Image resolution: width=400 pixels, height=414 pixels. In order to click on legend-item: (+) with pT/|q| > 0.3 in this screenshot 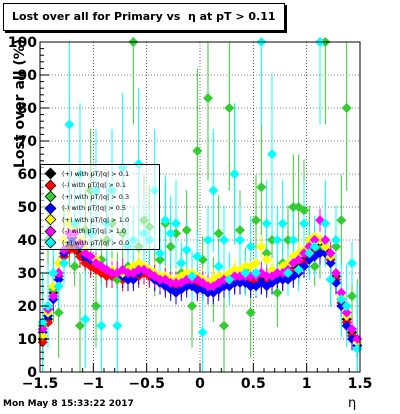, I will do `click(87, 196)`.